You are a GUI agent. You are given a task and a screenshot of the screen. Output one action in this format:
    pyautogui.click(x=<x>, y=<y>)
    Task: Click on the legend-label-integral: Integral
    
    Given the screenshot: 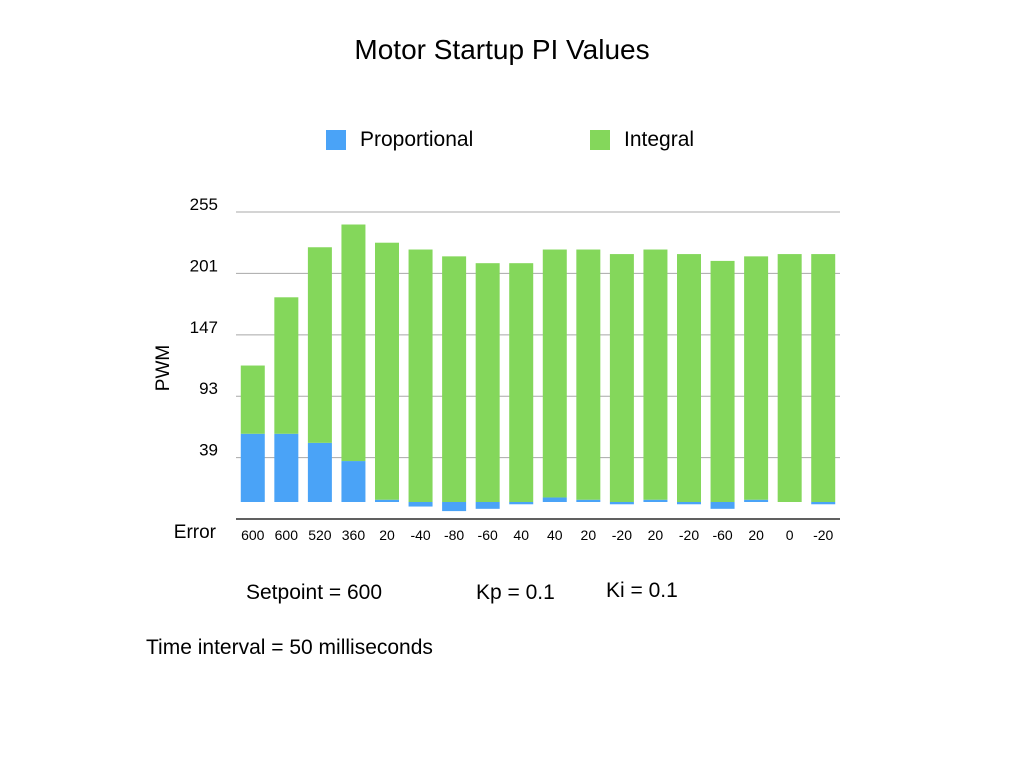 What is the action you would take?
    pyautogui.click(x=659, y=139)
    